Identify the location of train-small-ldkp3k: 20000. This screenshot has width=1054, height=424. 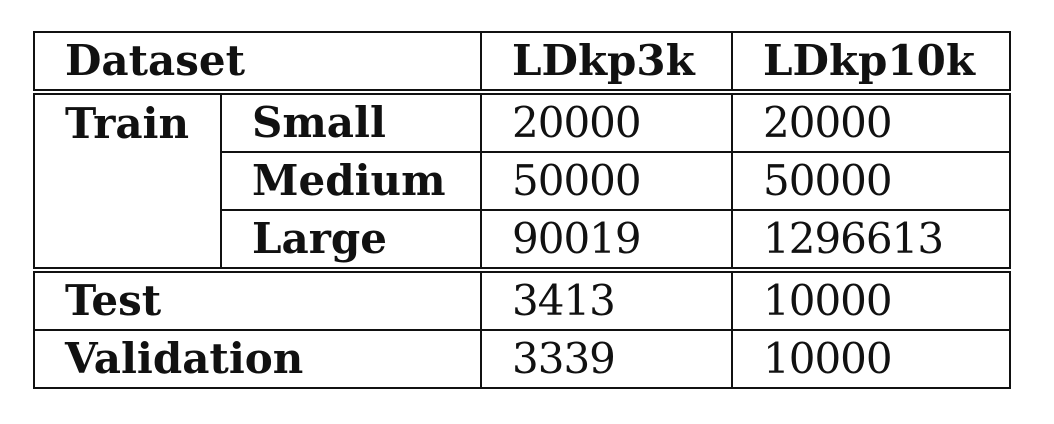
(606, 122).